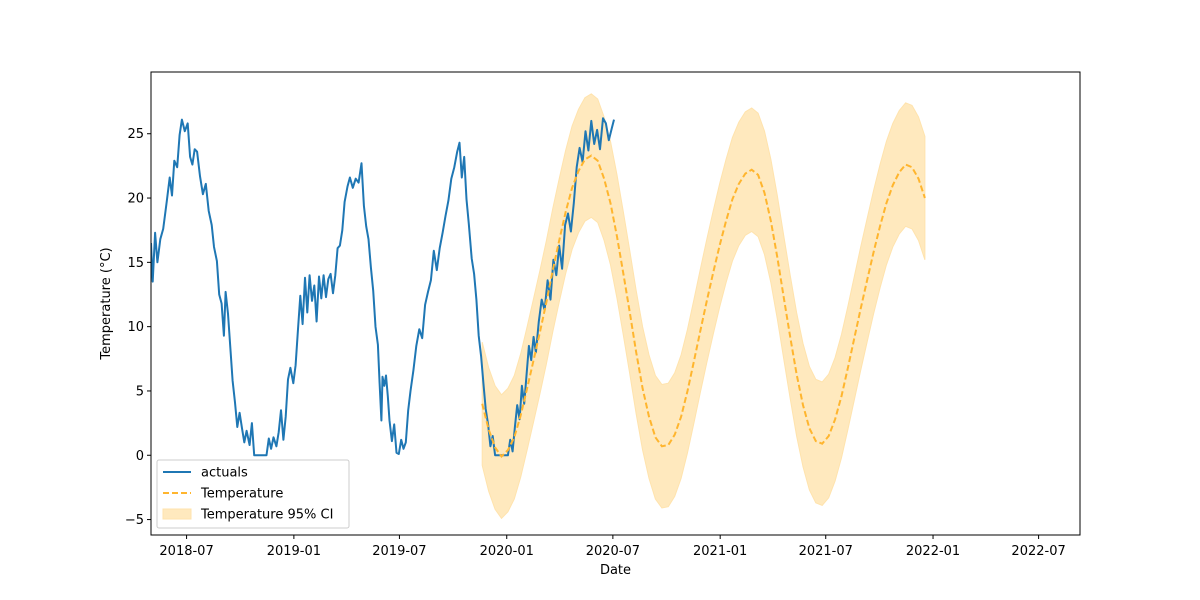  I want to click on x-tick-label: 2018-07, so click(186, 551).